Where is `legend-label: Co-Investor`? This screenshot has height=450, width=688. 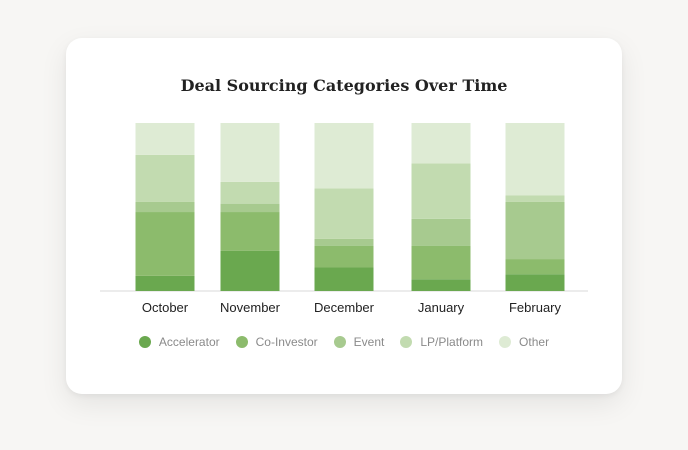
legend-label: Co-Investor is located at coordinates (286, 342).